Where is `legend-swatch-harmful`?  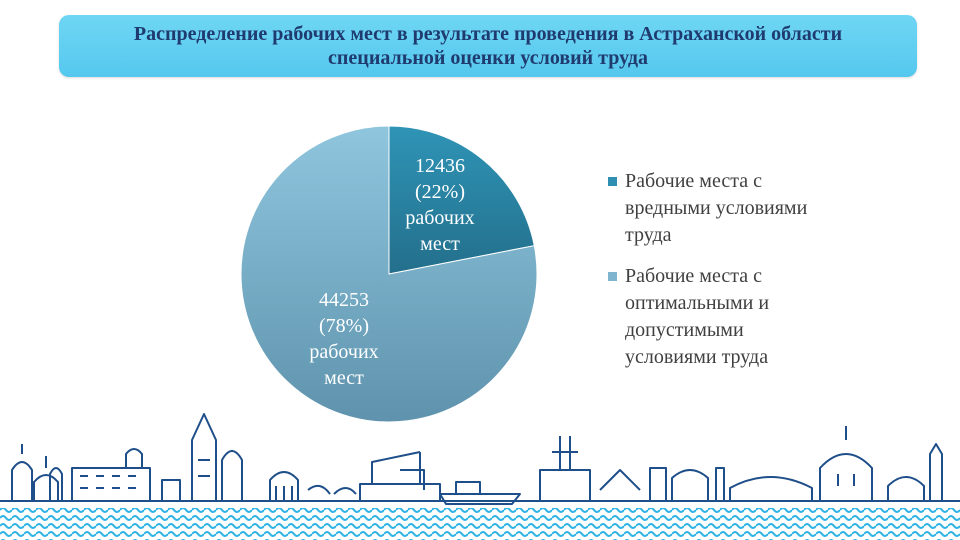
legend-swatch-harmful is located at coordinates (612, 181).